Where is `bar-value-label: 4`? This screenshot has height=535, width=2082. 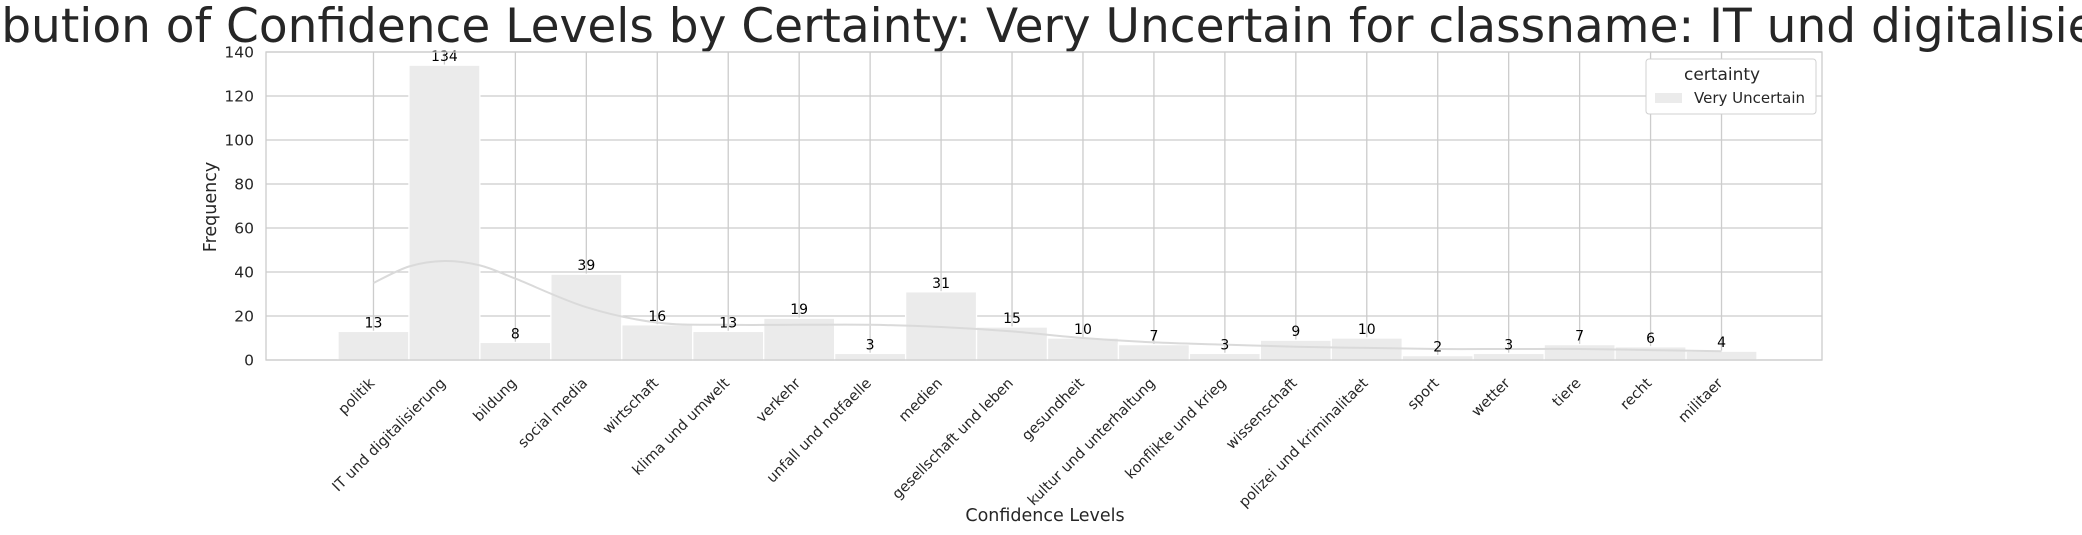 bar-value-label: 4 is located at coordinates (1721, 343).